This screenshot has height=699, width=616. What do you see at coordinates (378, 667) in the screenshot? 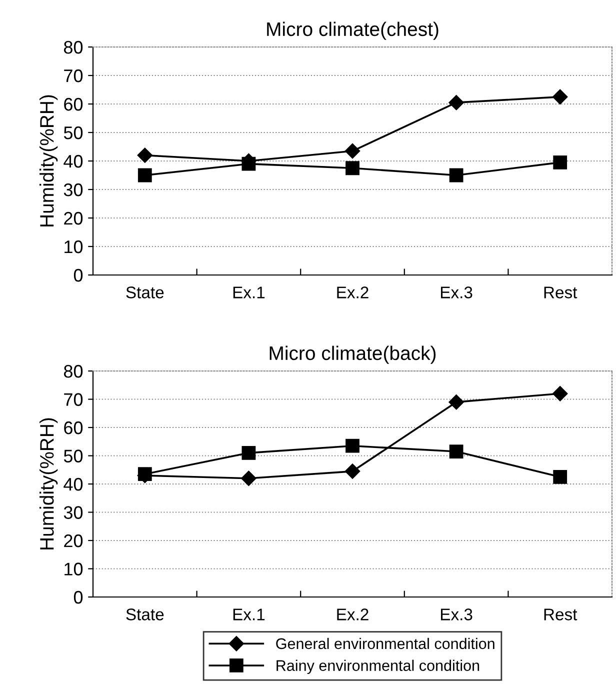
I see `legend-label: Rainy environmental condition` at bounding box center [378, 667].